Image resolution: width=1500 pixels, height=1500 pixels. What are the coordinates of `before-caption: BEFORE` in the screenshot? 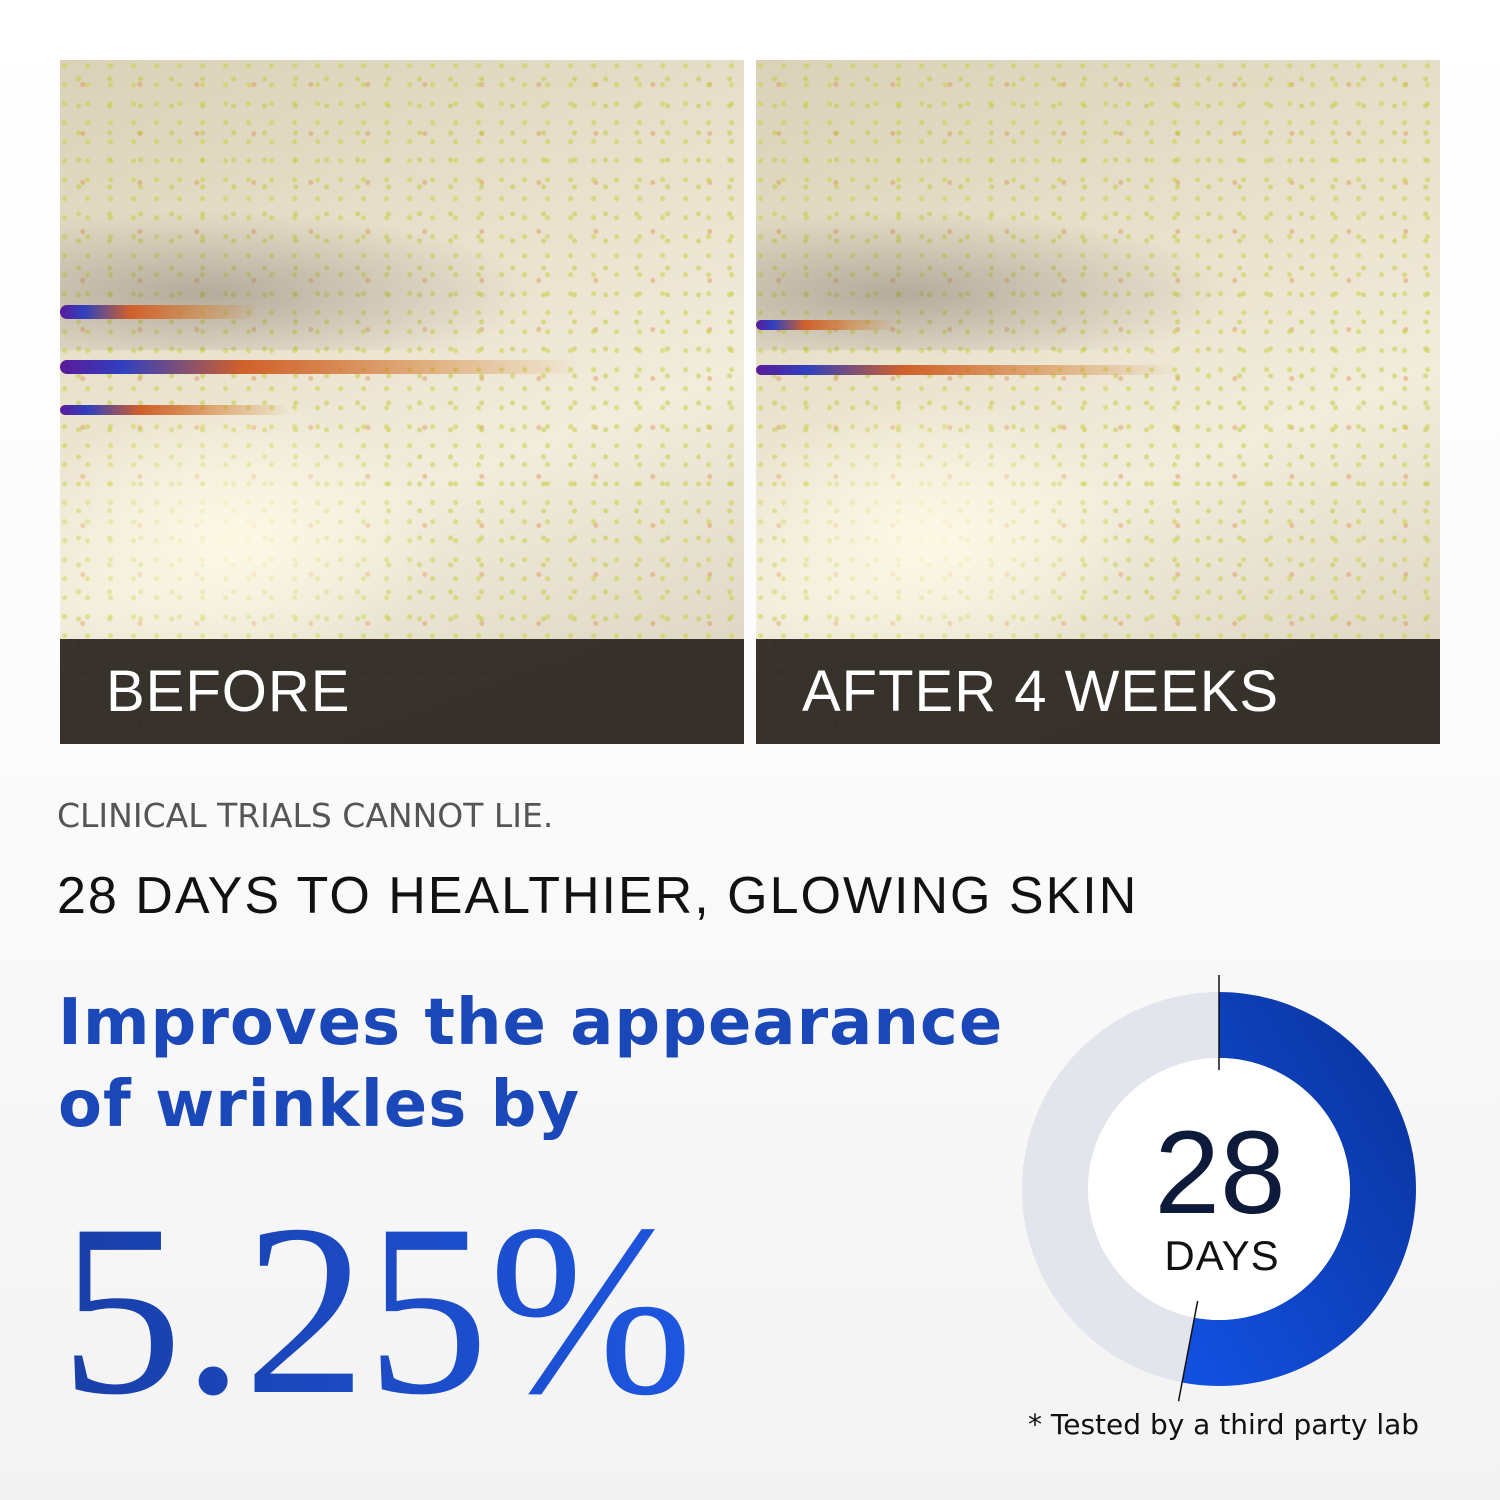 It's located at (402, 691).